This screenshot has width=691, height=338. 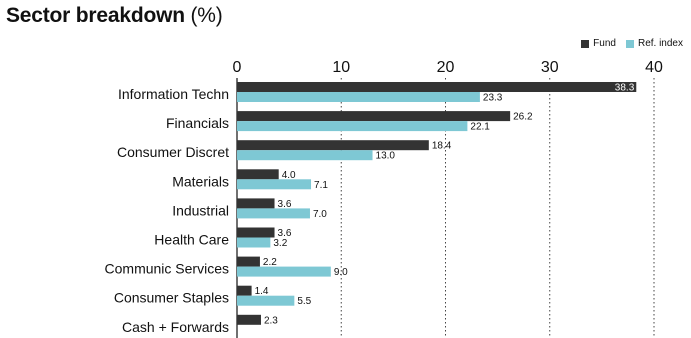 What do you see at coordinates (654, 67) in the screenshot?
I see `x-tick-label: 40` at bounding box center [654, 67].